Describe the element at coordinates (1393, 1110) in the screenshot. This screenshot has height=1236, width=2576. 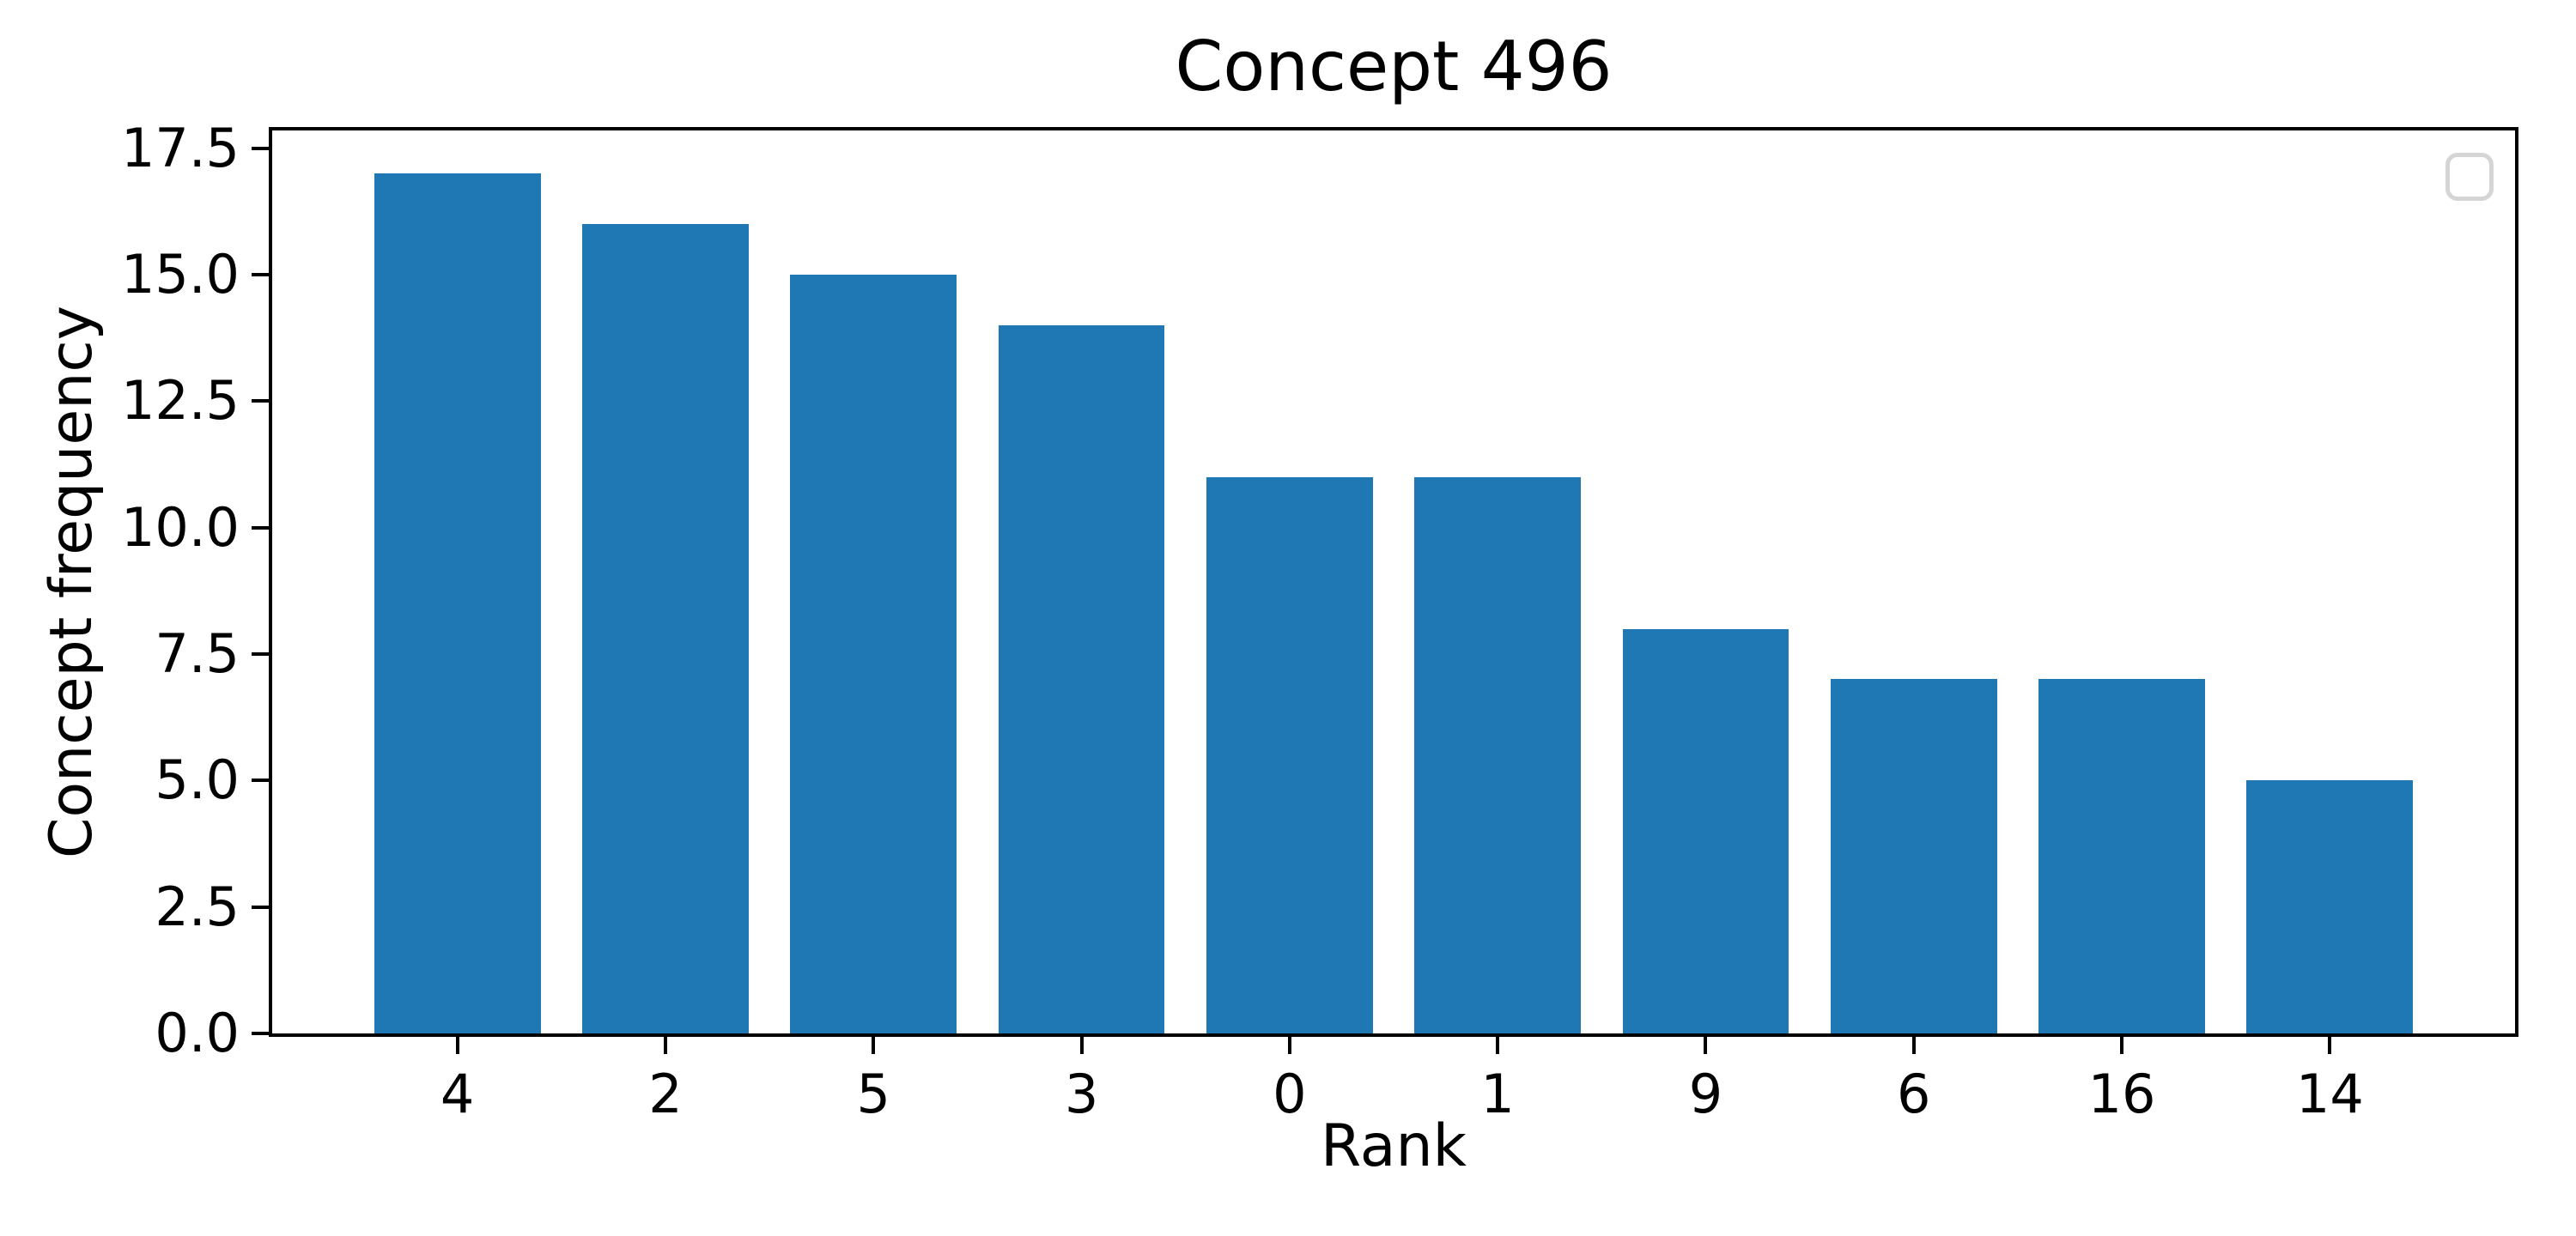
I see `x-axis-ticks: 4 2 5 3 0 1 9 6 16 14` at that location.